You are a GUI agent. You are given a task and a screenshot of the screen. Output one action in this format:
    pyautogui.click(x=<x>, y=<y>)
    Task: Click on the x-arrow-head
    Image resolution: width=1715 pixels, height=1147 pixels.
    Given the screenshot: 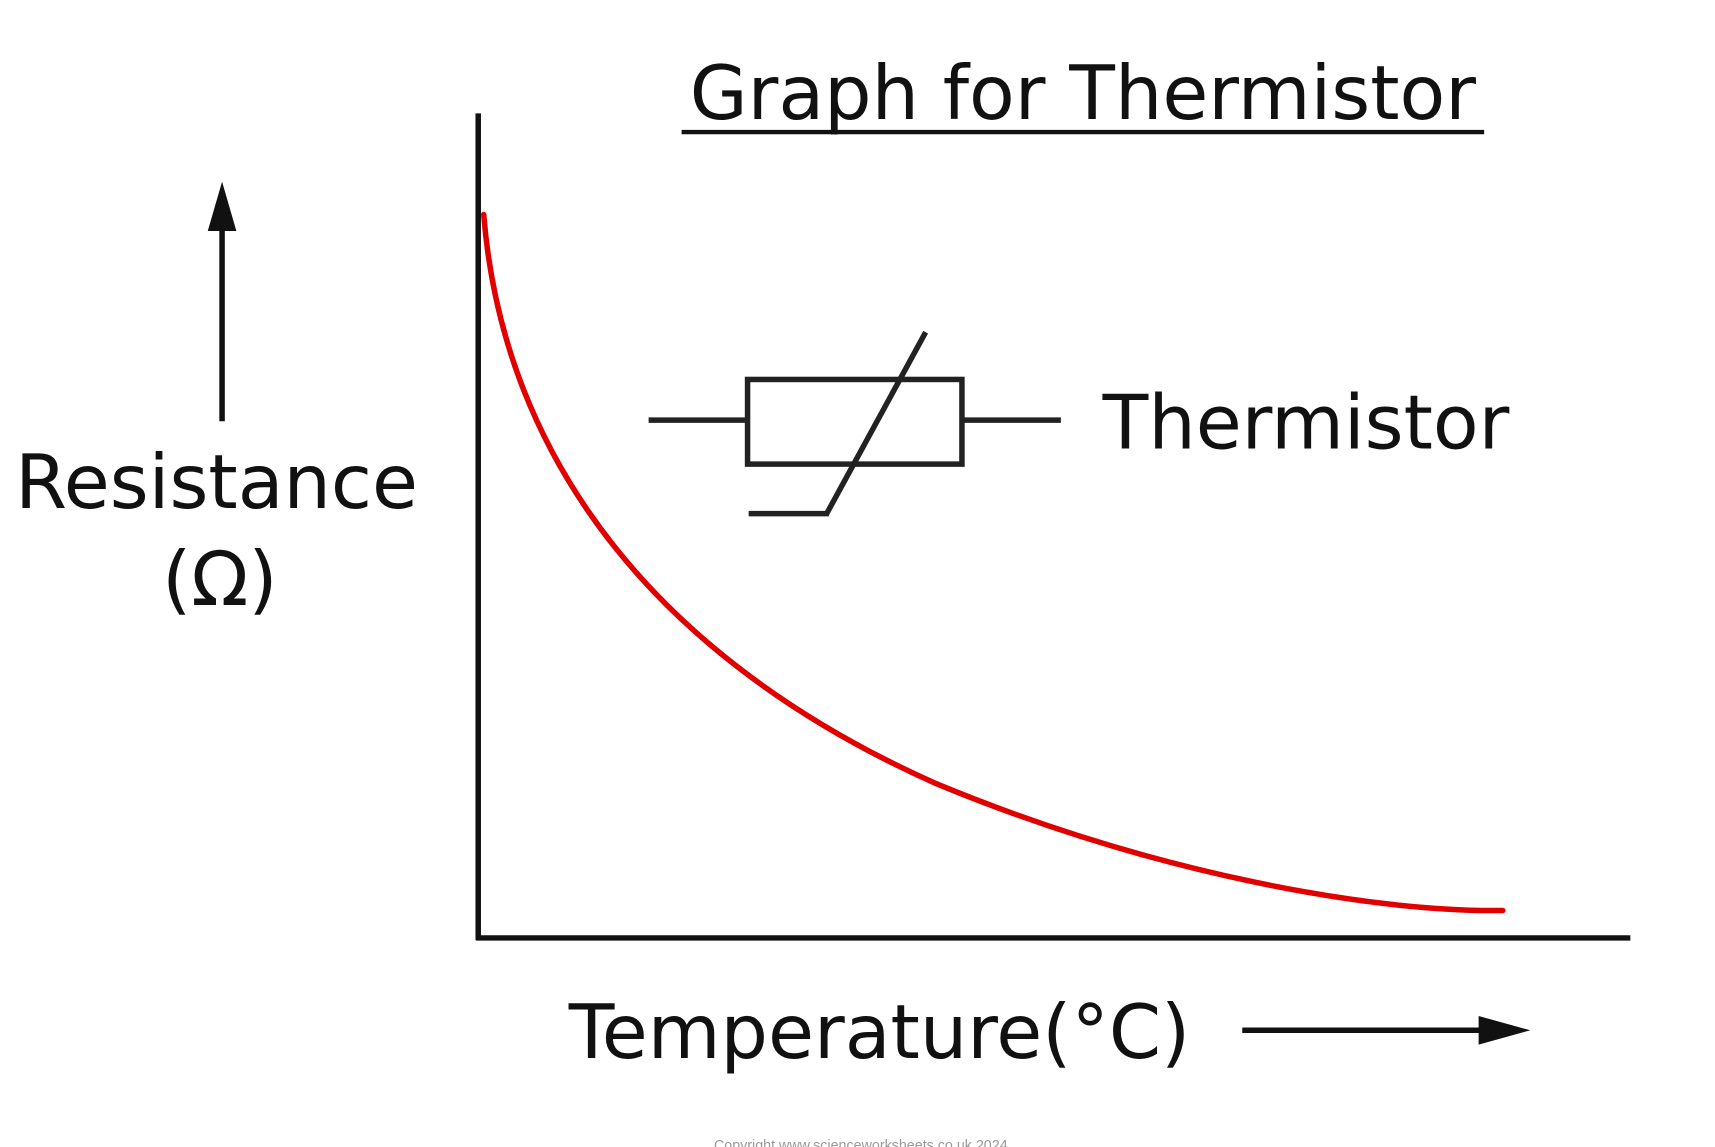 What is the action you would take?
    pyautogui.click(x=1504, y=1030)
    